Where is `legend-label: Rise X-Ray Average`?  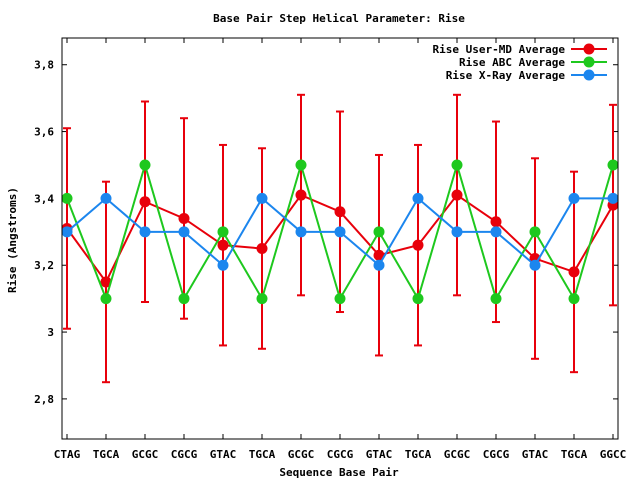
legend-label: Rise X-Ray Average is located at coordinates (506, 75).